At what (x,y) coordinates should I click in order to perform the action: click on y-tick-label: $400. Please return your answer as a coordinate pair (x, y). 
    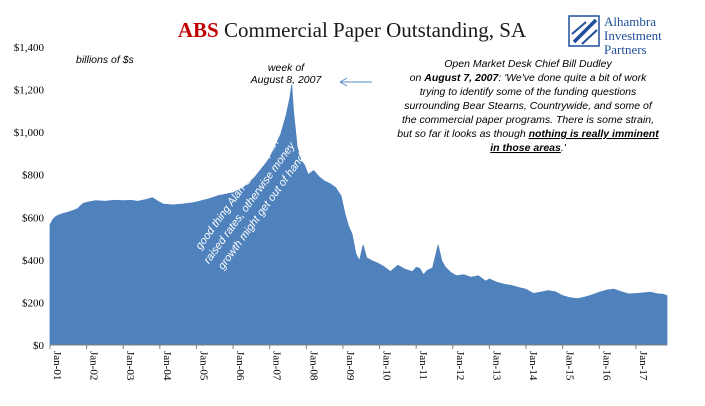
    Looking at the image, I should click on (33, 261).